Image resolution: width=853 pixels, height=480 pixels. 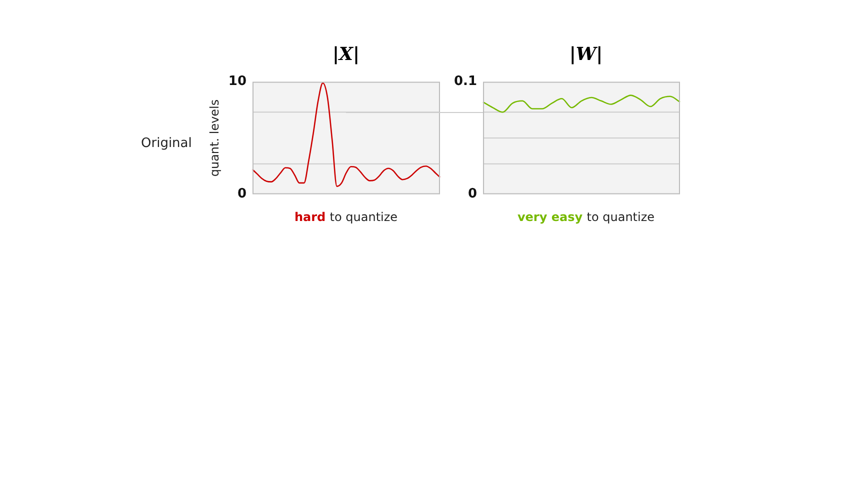 I want to click on y-axis-title: quant. levels, so click(x=214, y=138).